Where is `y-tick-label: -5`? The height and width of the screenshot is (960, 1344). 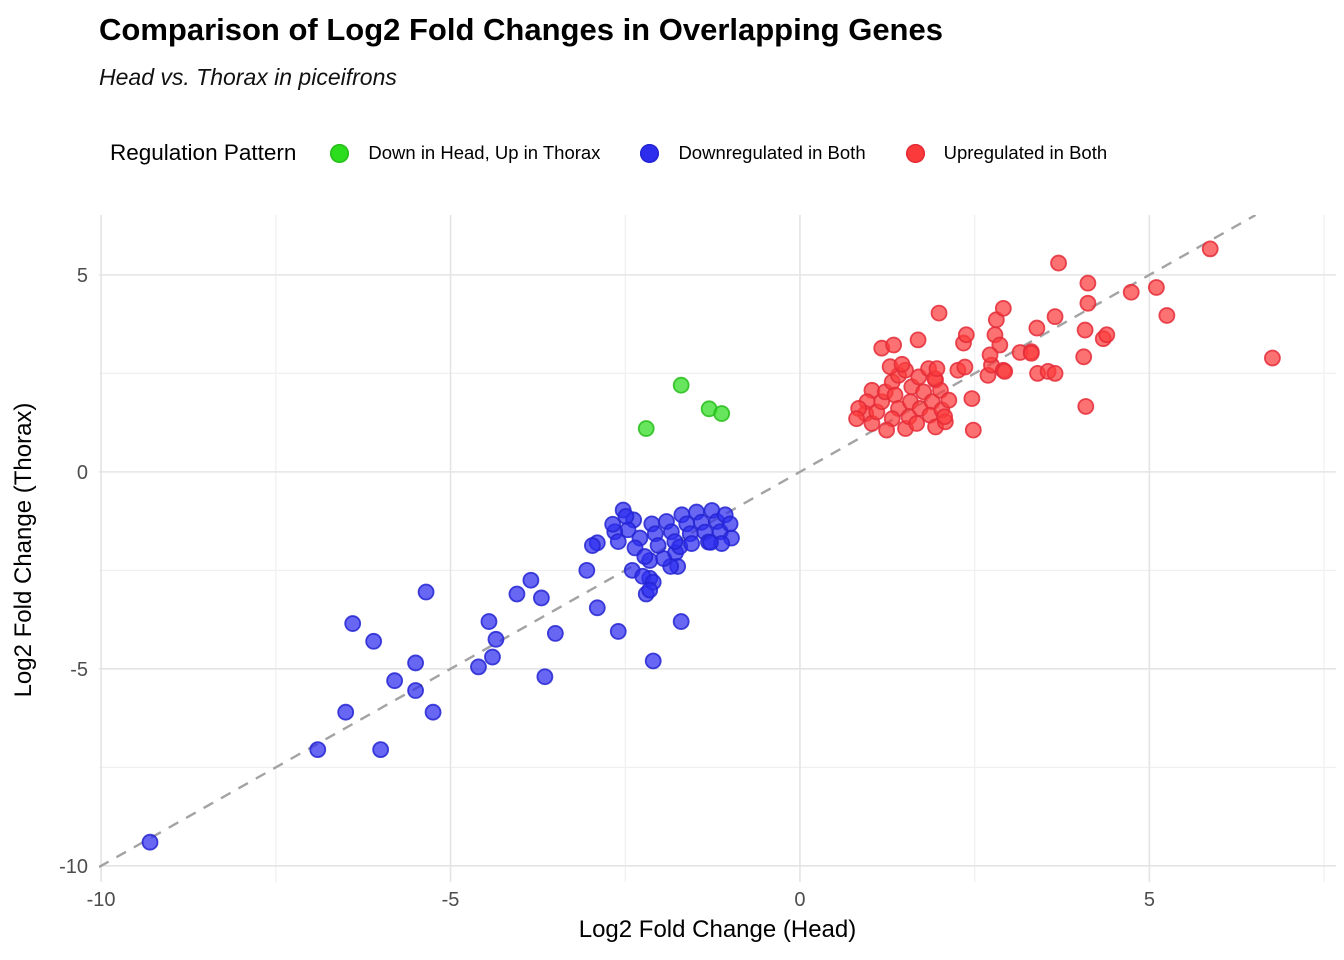
y-tick-label: -5 is located at coordinates (79, 670).